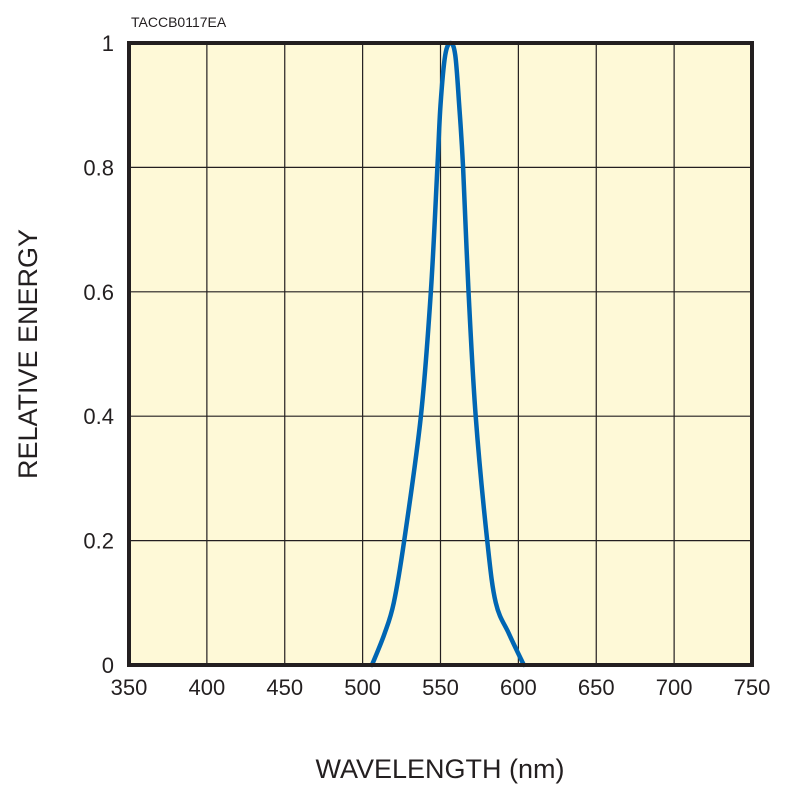 This screenshot has height=795, width=787. What do you see at coordinates (362, 687) in the screenshot?
I see `x-tick-label: 500` at bounding box center [362, 687].